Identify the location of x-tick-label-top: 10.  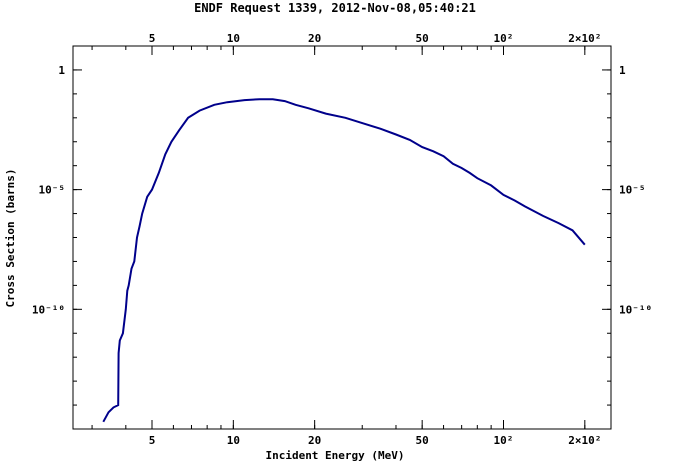
(233, 38).